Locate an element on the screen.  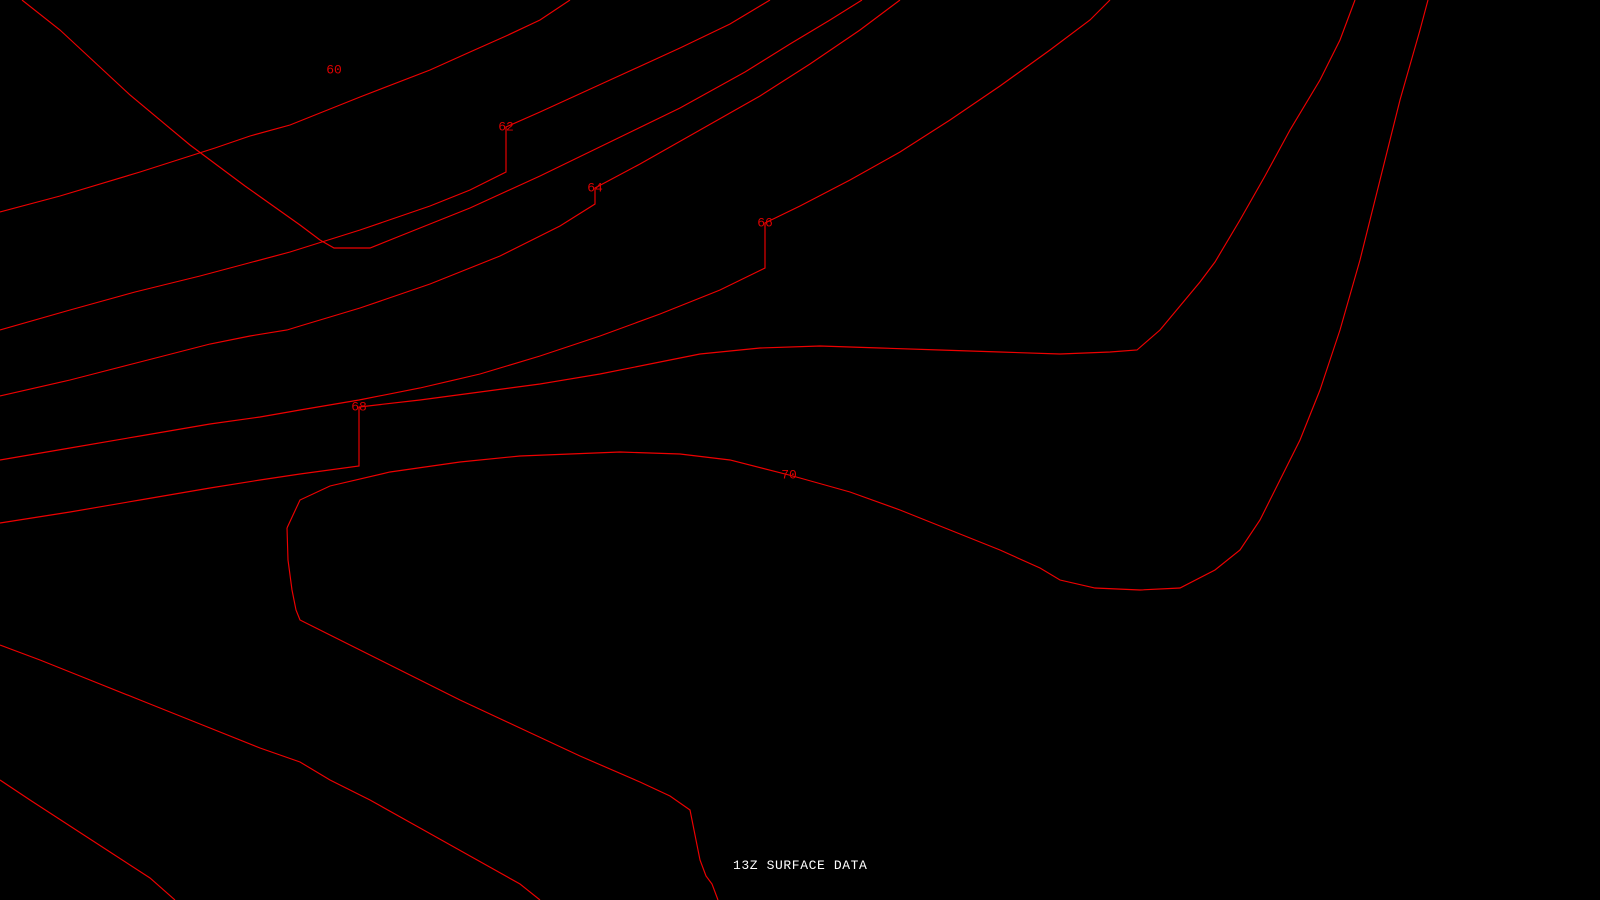
contour-label-66: 66 is located at coordinates (765, 223).